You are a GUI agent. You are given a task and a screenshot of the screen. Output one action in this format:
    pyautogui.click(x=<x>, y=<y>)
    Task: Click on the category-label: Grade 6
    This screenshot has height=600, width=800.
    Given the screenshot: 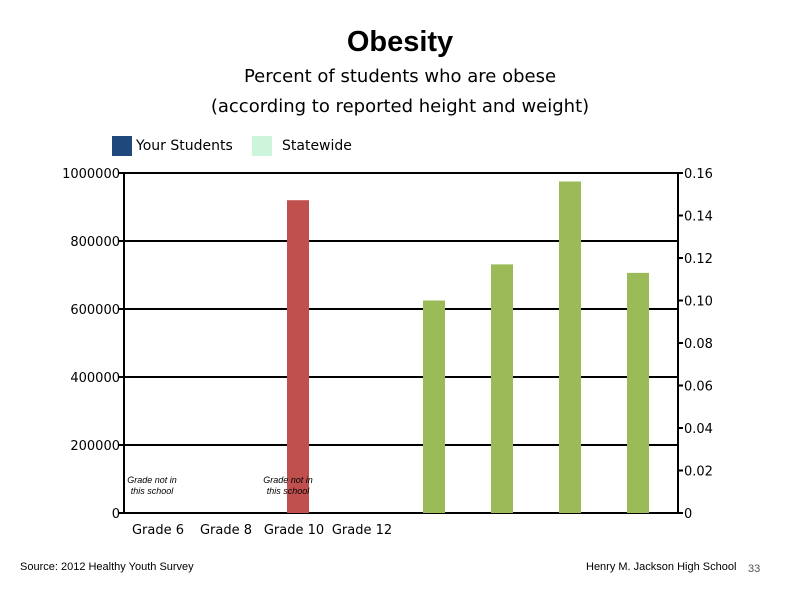 What is the action you would take?
    pyautogui.click(x=158, y=530)
    